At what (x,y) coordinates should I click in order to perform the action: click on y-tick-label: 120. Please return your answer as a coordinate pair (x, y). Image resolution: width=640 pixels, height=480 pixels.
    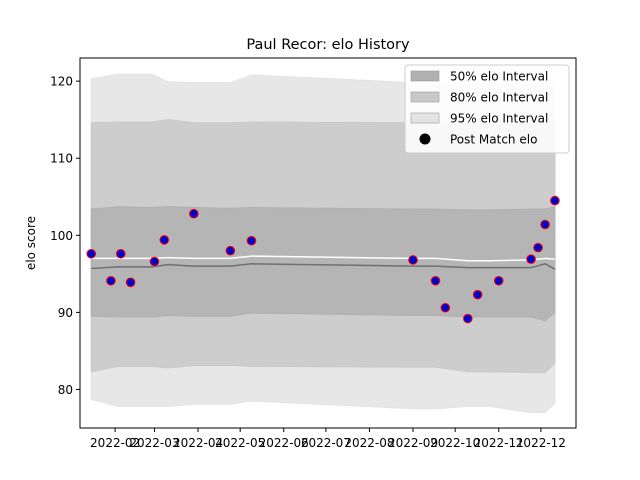
    Looking at the image, I should click on (61, 82).